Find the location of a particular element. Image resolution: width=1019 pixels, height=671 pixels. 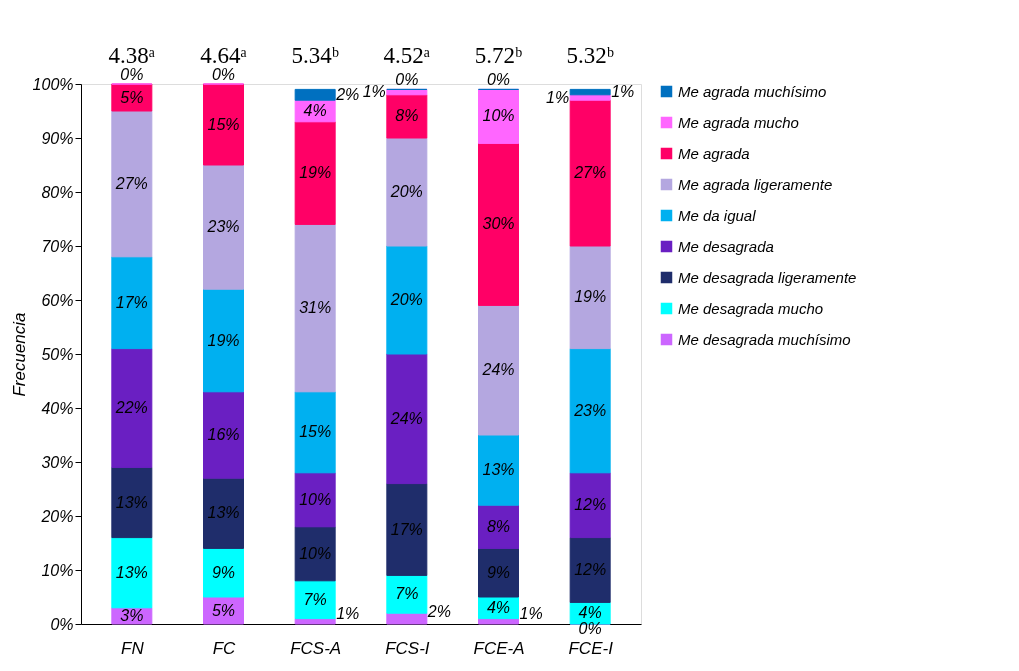

text: 5.72ᵇ is located at coordinates (498, 55).